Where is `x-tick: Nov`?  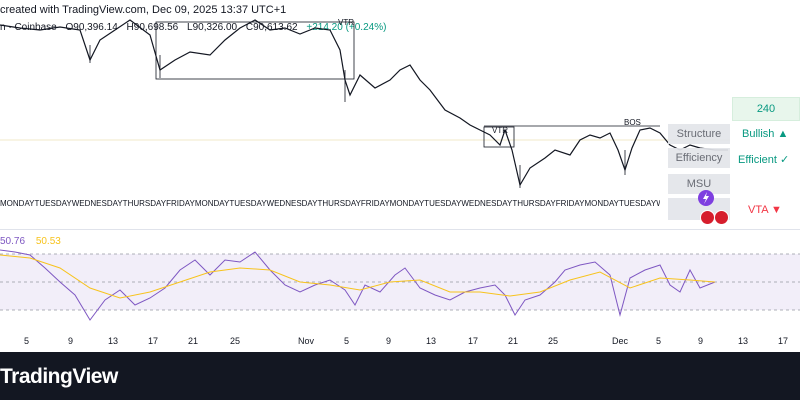
x-tick: Nov is located at coordinates (306, 341).